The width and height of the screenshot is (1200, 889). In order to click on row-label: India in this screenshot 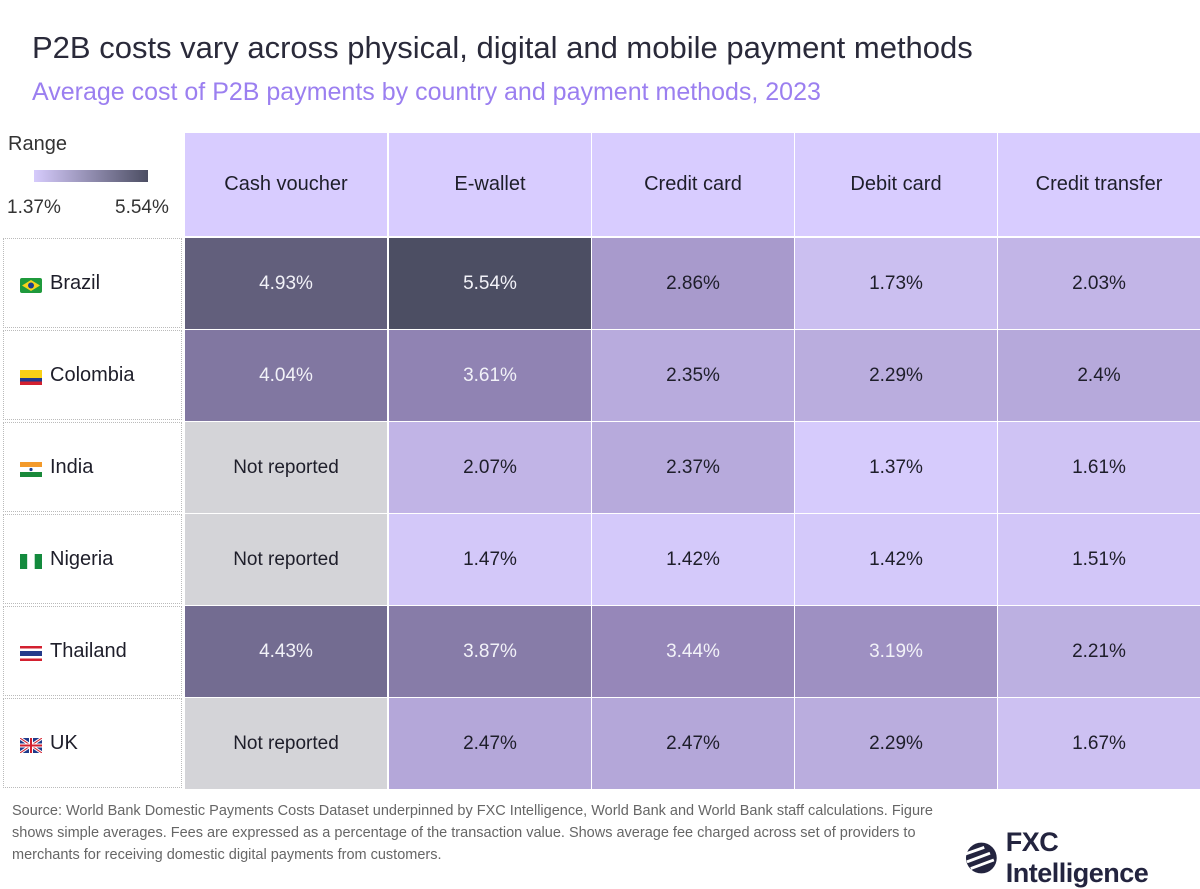, I will do `click(92, 467)`.